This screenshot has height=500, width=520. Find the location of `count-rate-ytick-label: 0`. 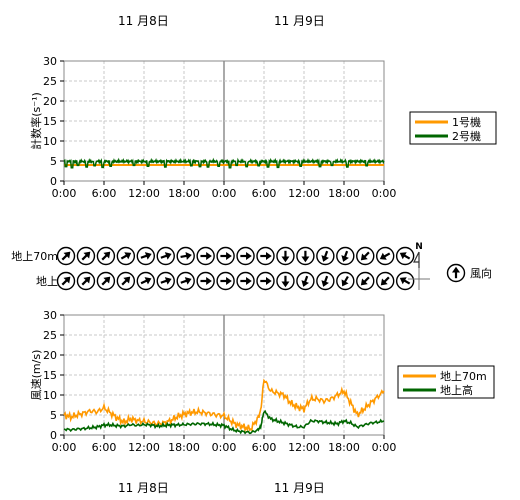

count-rate-ytick-label: 0 is located at coordinates (53, 181).